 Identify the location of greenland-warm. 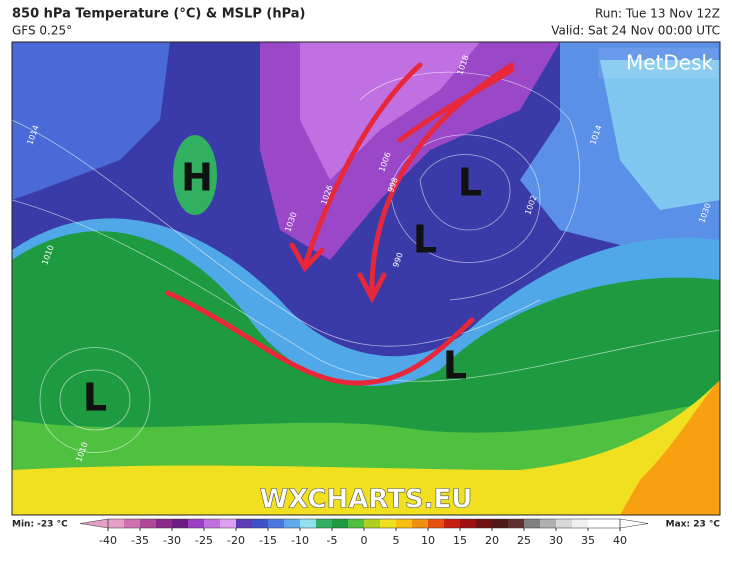
(195, 175).